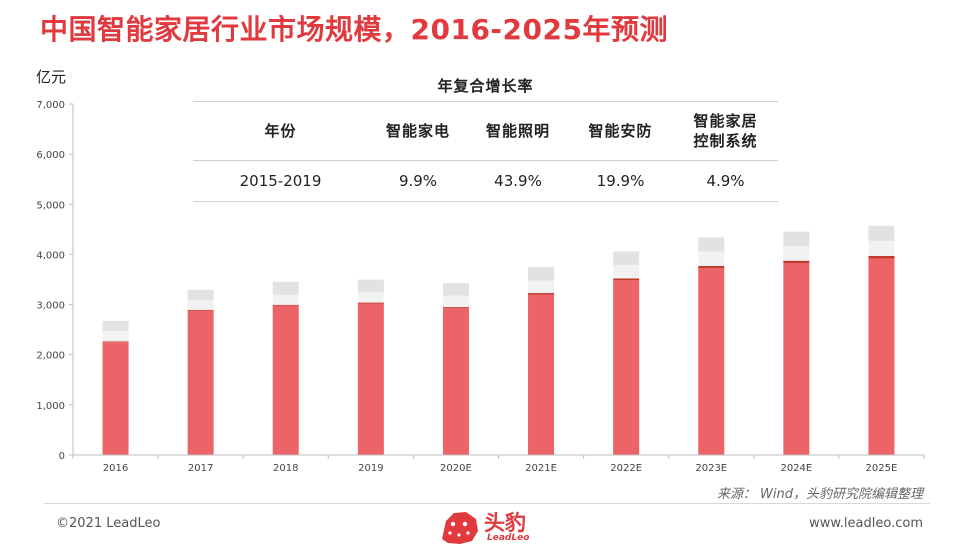  Describe the element at coordinates (725, 181) in the screenshot. I see `cell-control-cagr: 4.9%` at that location.